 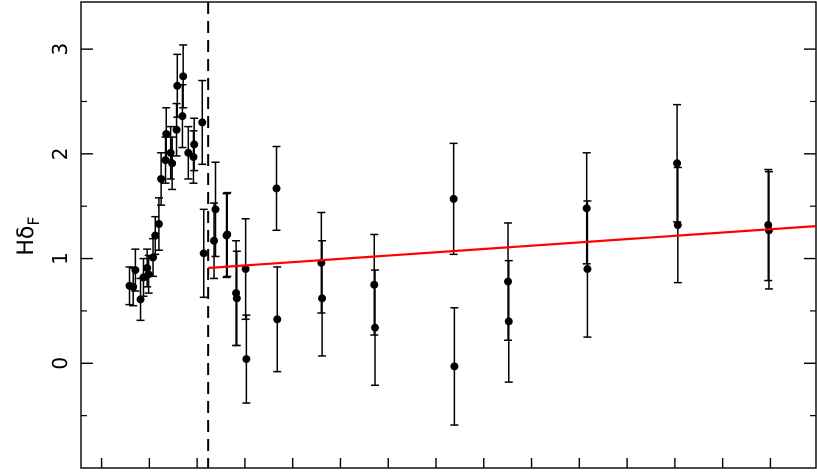 I want to click on y-tick-label: 1, so click(x=60, y=258).